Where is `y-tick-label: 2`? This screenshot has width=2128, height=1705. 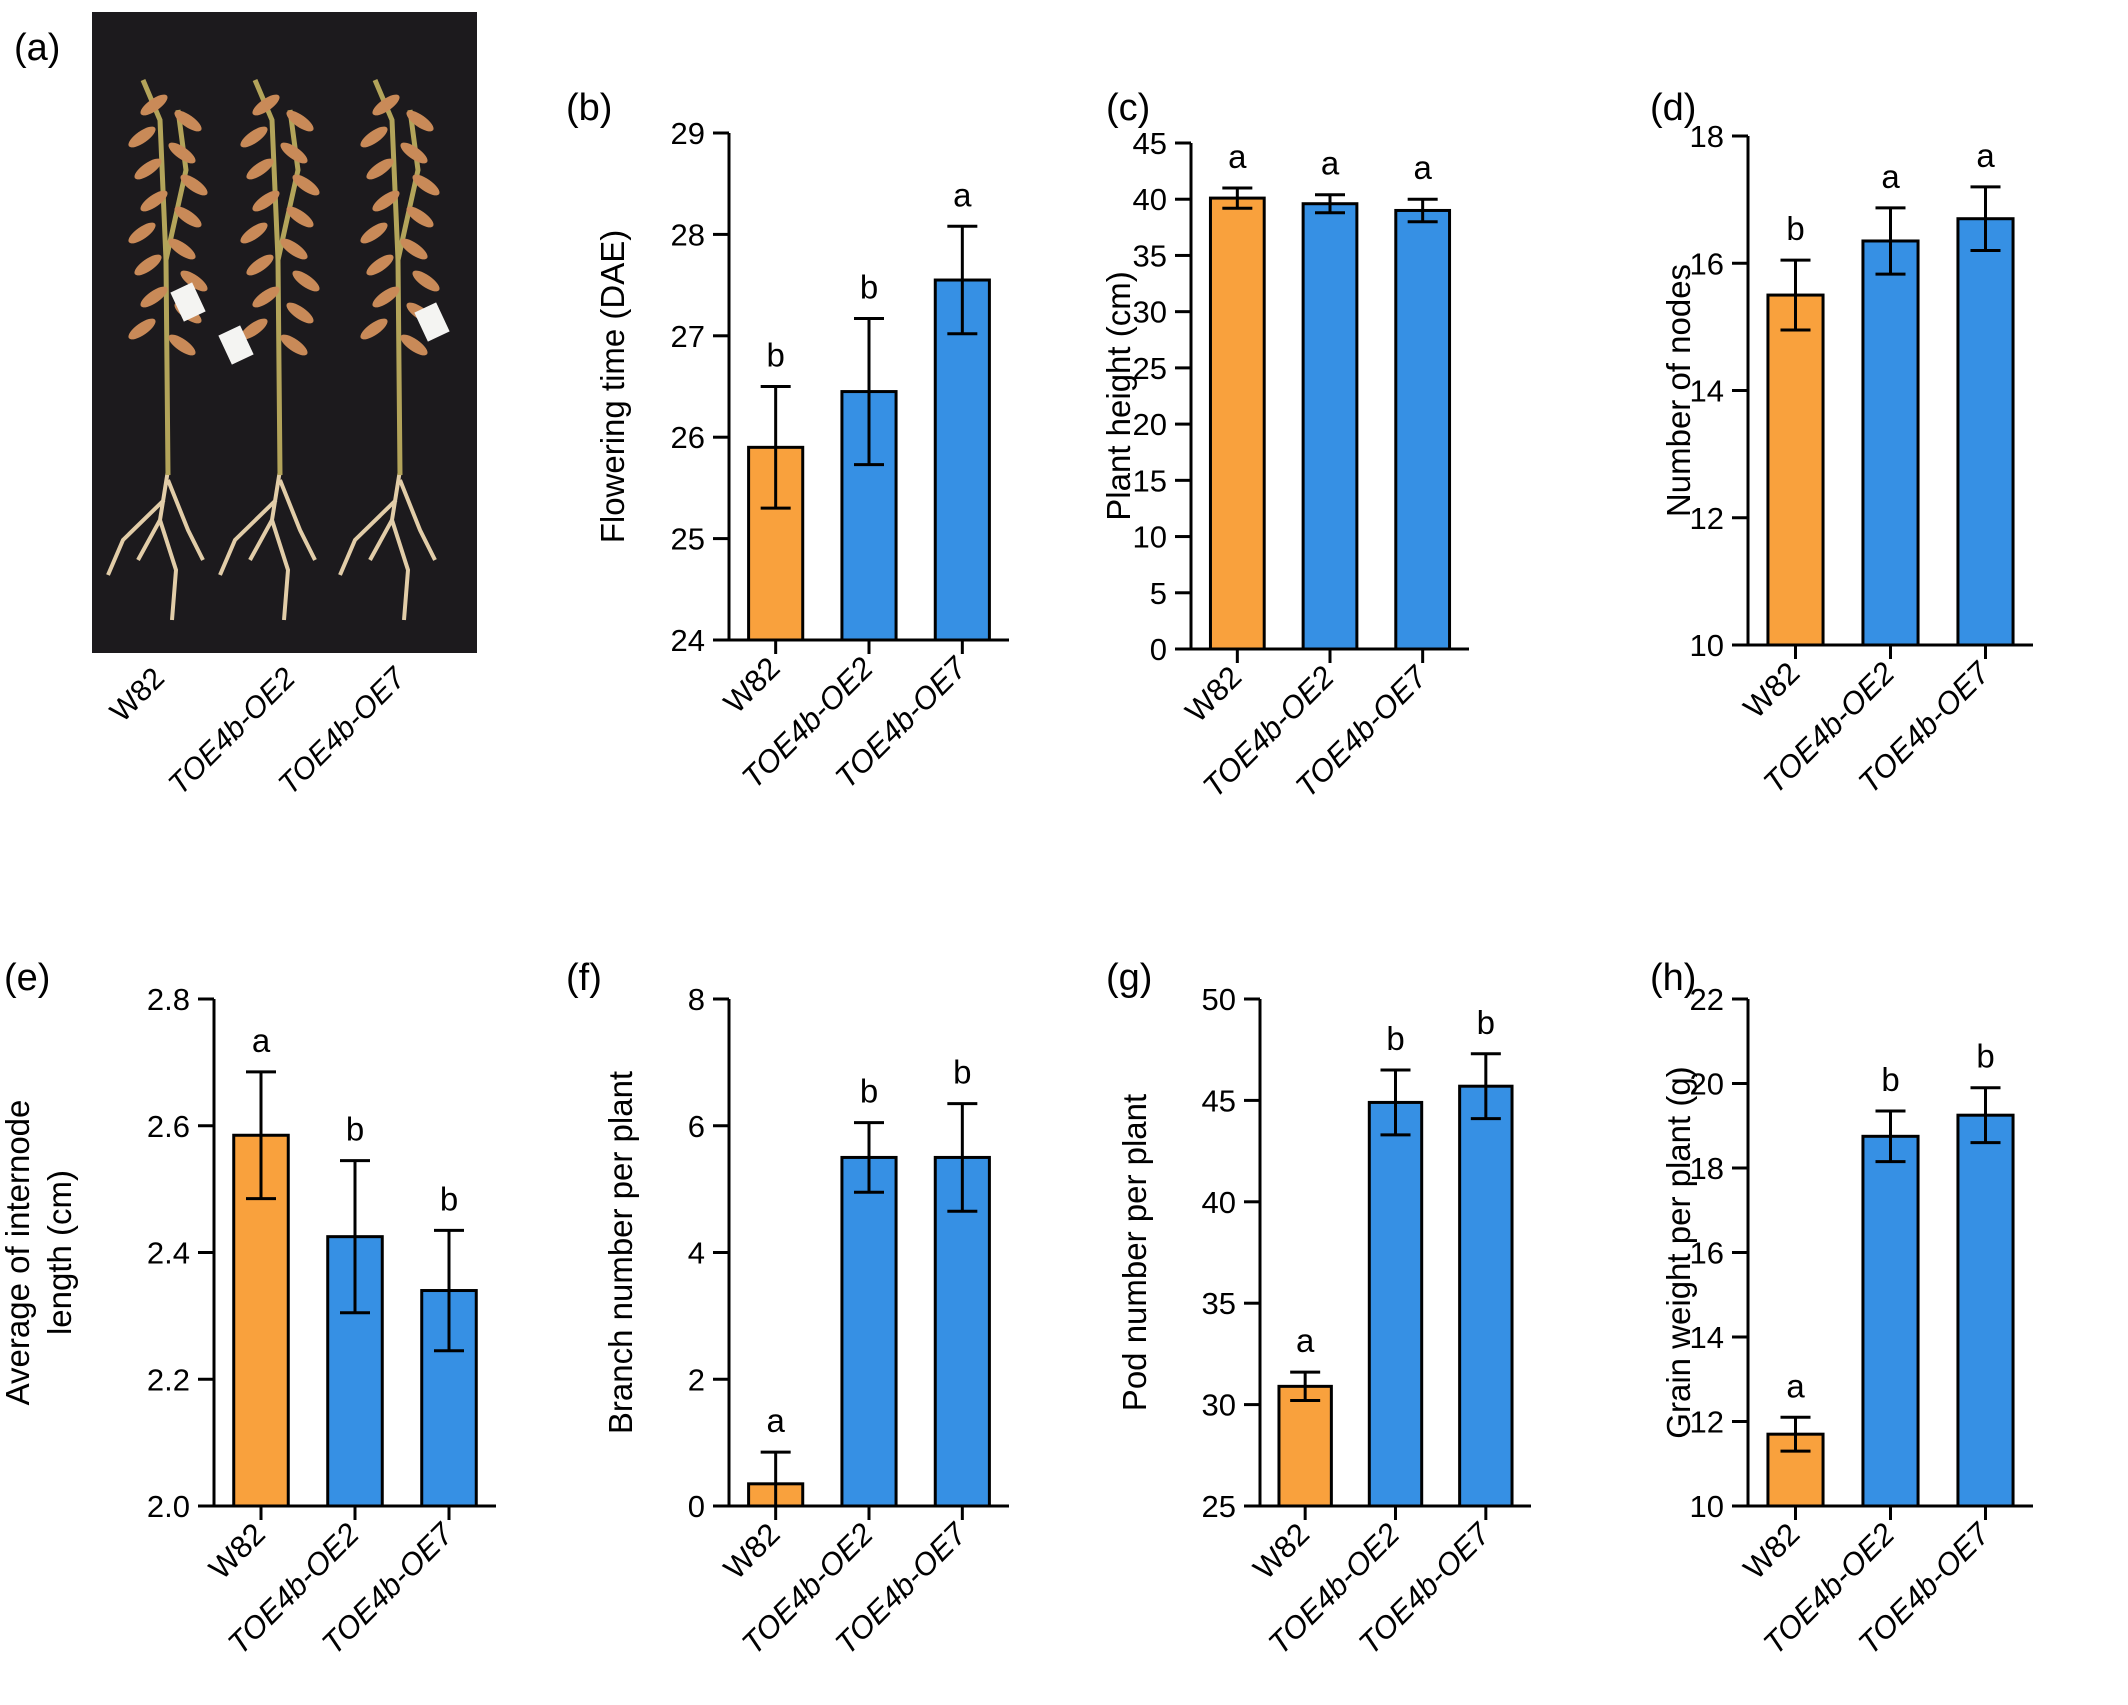 y-tick-label: 2 is located at coordinates (696, 1379).